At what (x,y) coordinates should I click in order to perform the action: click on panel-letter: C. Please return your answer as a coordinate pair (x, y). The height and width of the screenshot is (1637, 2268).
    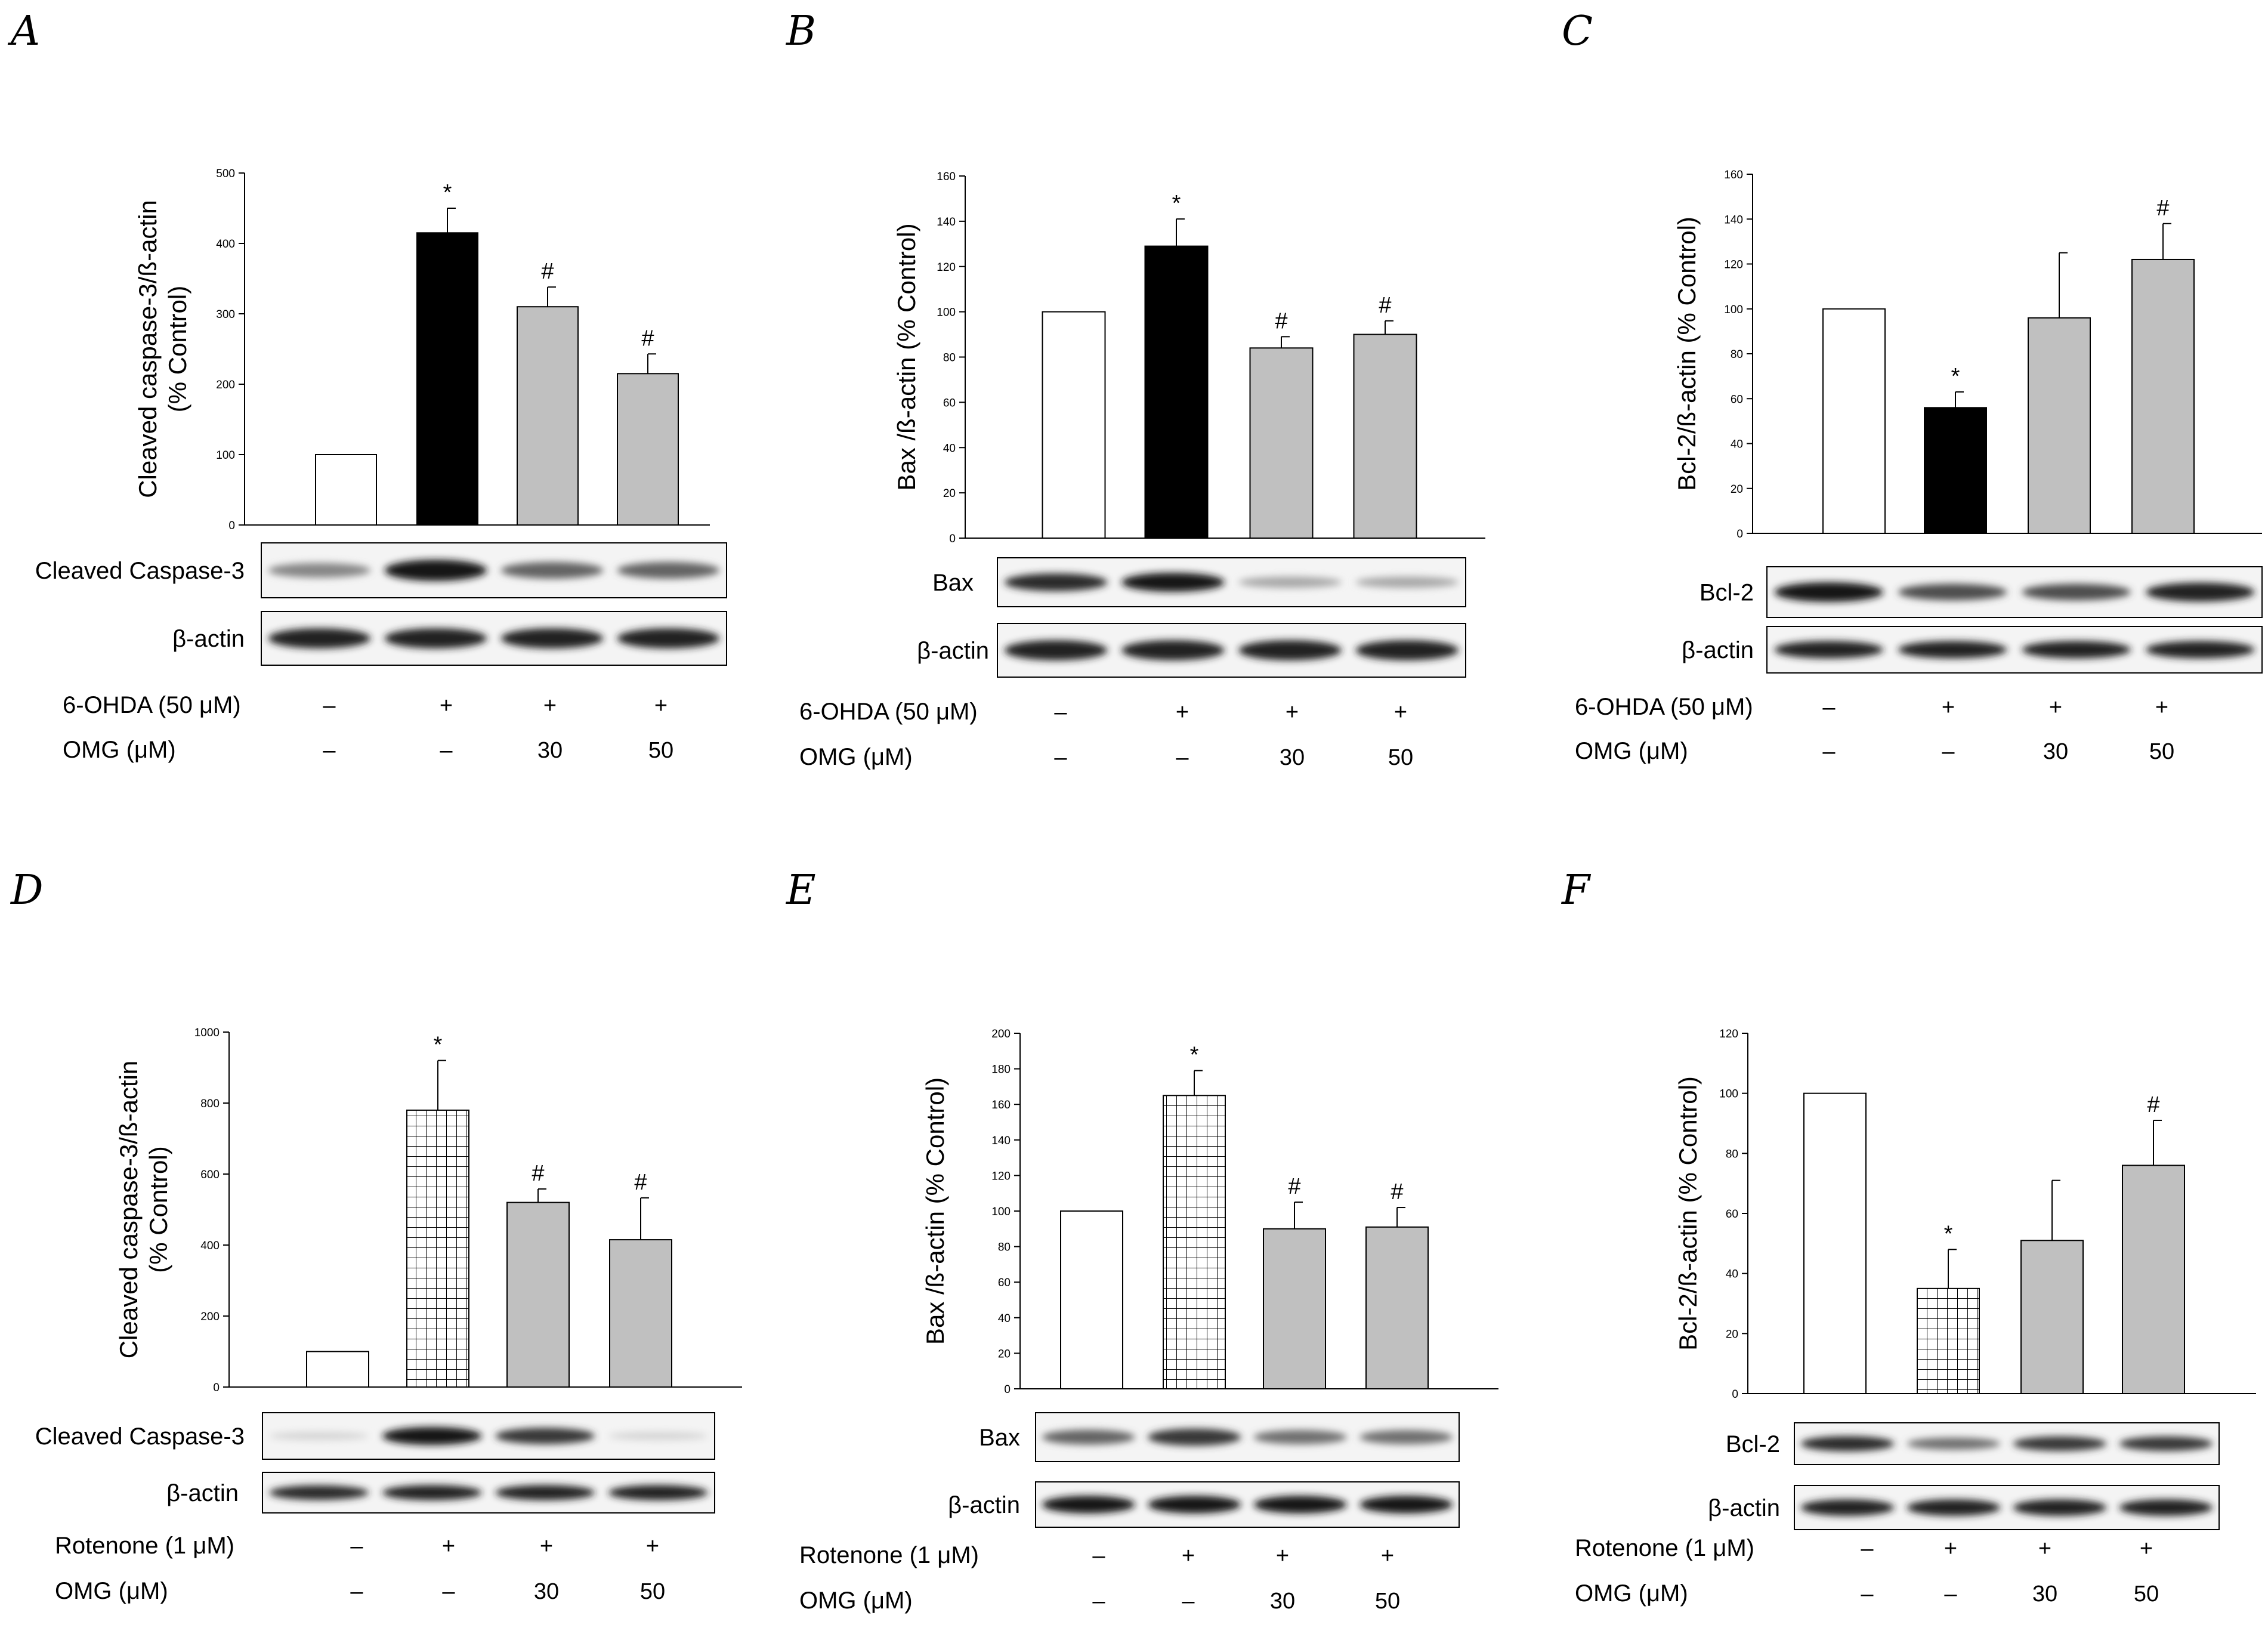
    Looking at the image, I should click on (1577, 31).